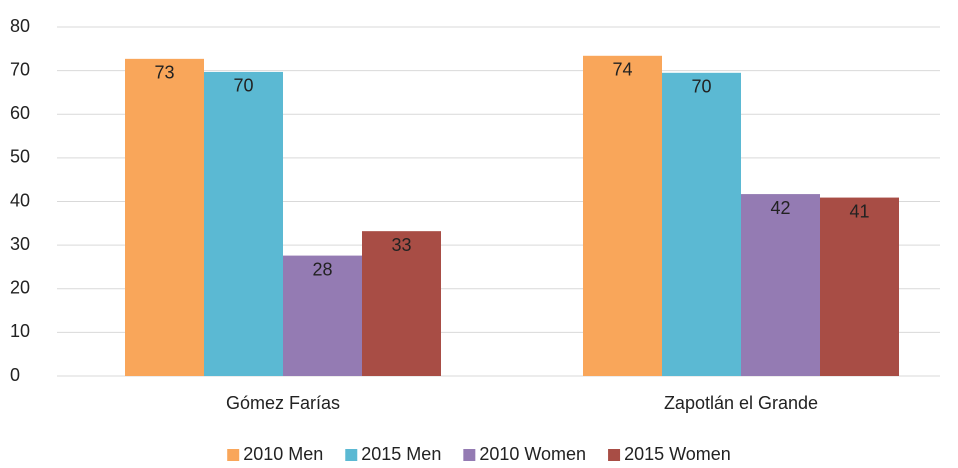 This screenshot has width=958, height=468. What do you see at coordinates (741, 403) in the screenshot?
I see `x-tick-label: Zapotlán el Grande` at bounding box center [741, 403].